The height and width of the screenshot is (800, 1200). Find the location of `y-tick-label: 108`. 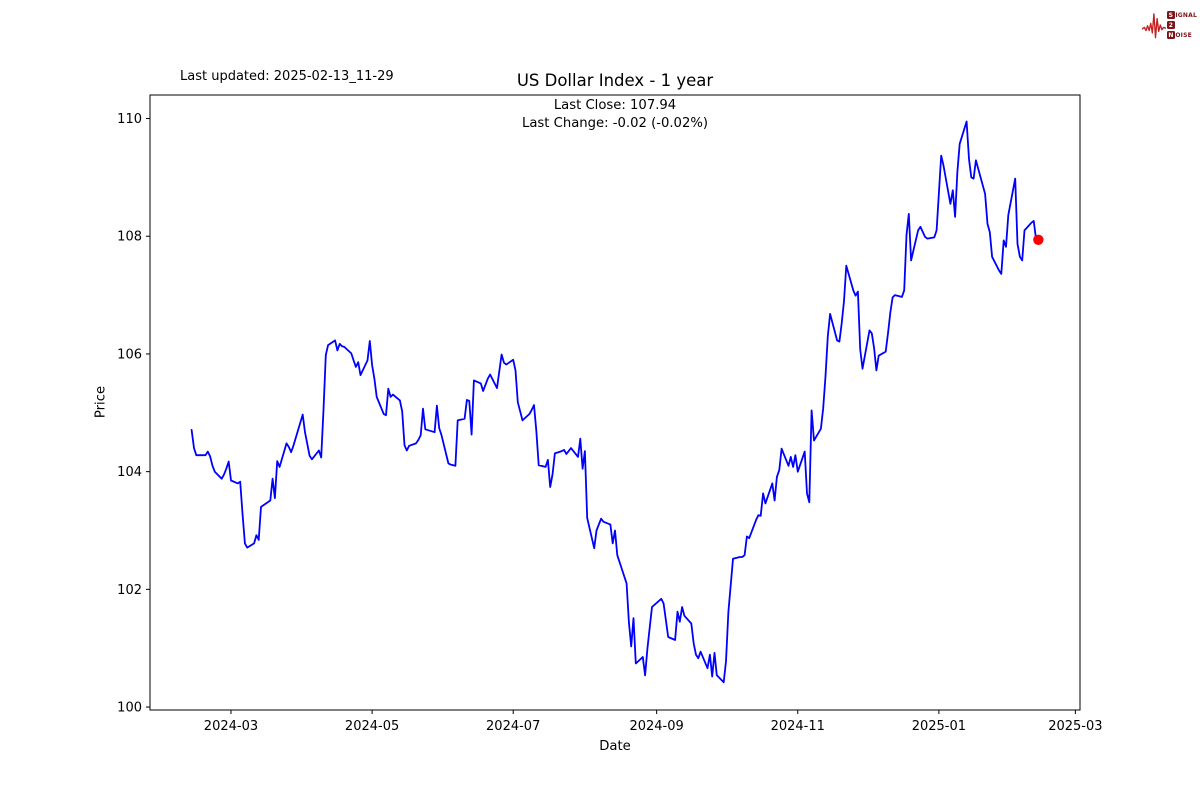

y-tick-label: 108 is located at coordinates (129, 237).